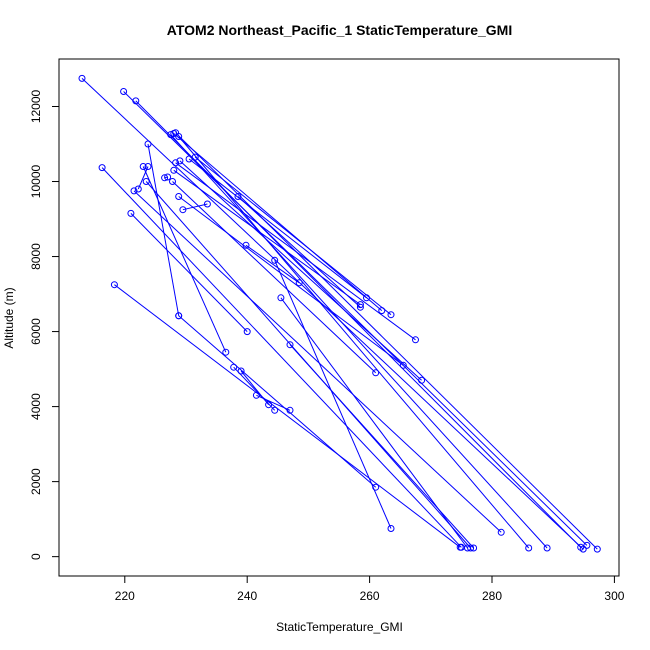 The image size is (650, 650). What do you see at coordinates (614, 596) in the screenshot?
I see `x-tick-label-4: 300` at bounding box center [614, 596].